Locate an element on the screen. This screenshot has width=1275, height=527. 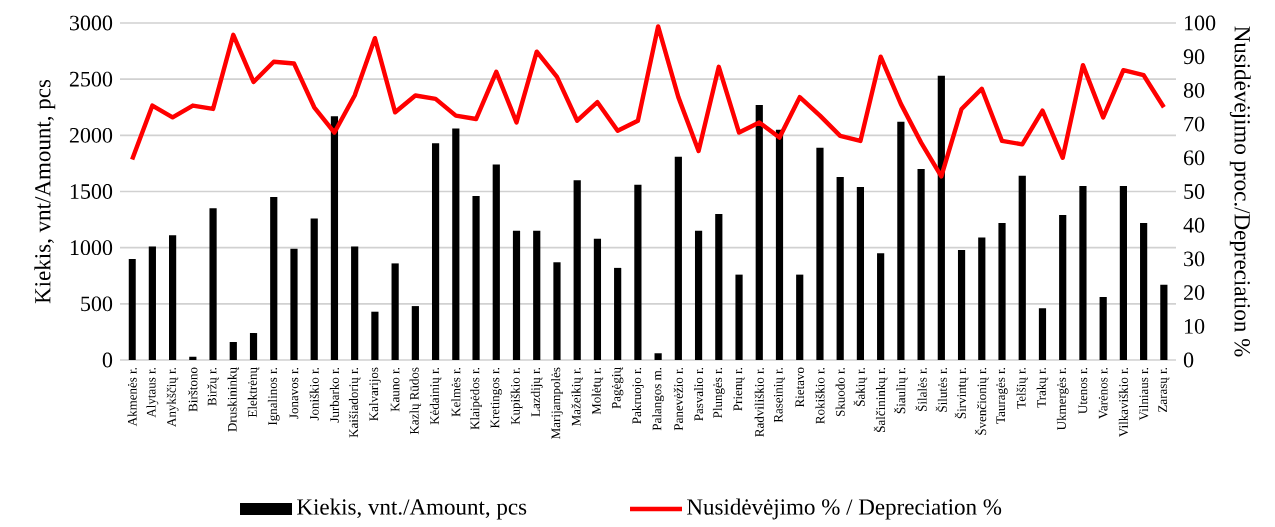
x-tick-label: Telšių r. is located at coordinates (1022, 388).